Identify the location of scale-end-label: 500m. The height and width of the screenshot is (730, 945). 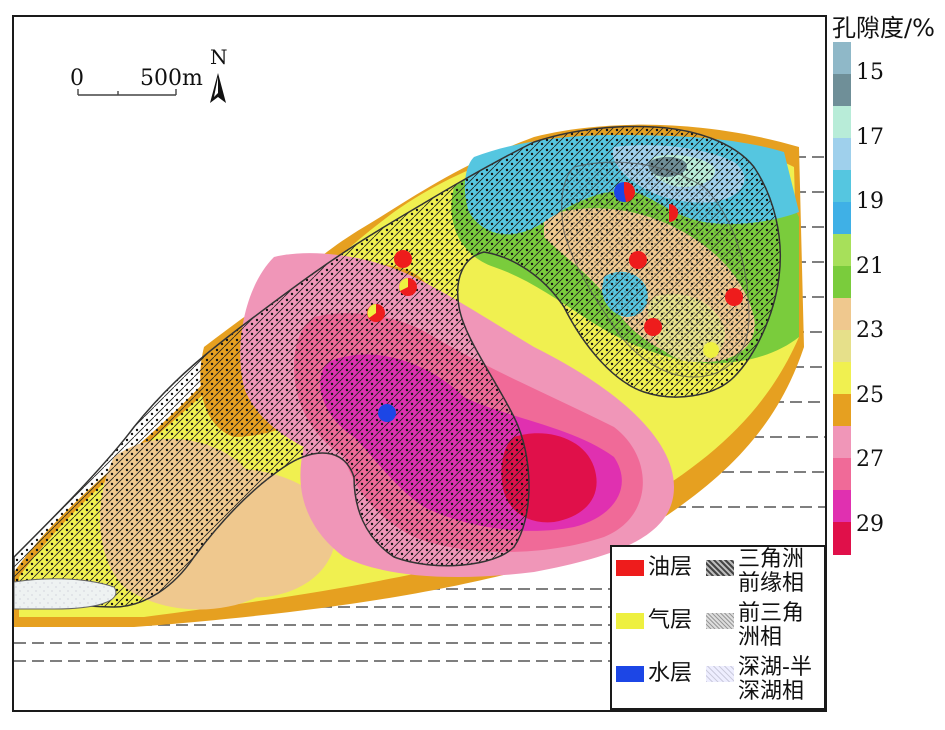
(171, 78).